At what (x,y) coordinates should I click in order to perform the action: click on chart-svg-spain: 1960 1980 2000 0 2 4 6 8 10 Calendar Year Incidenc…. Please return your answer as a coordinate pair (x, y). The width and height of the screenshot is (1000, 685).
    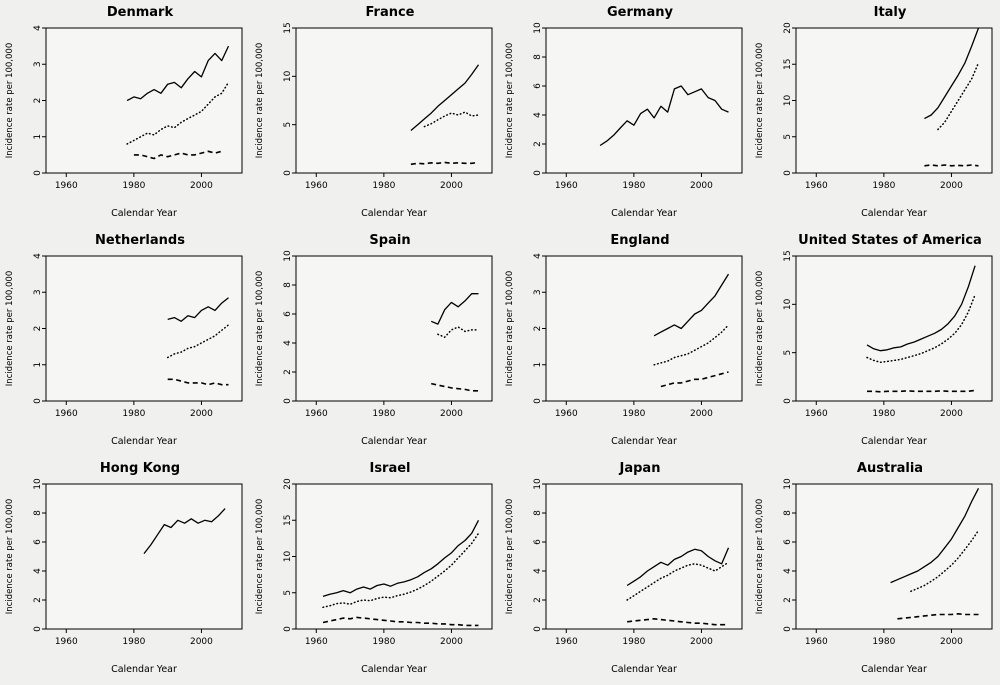
    Looking at the image, I should click on (374, 348).